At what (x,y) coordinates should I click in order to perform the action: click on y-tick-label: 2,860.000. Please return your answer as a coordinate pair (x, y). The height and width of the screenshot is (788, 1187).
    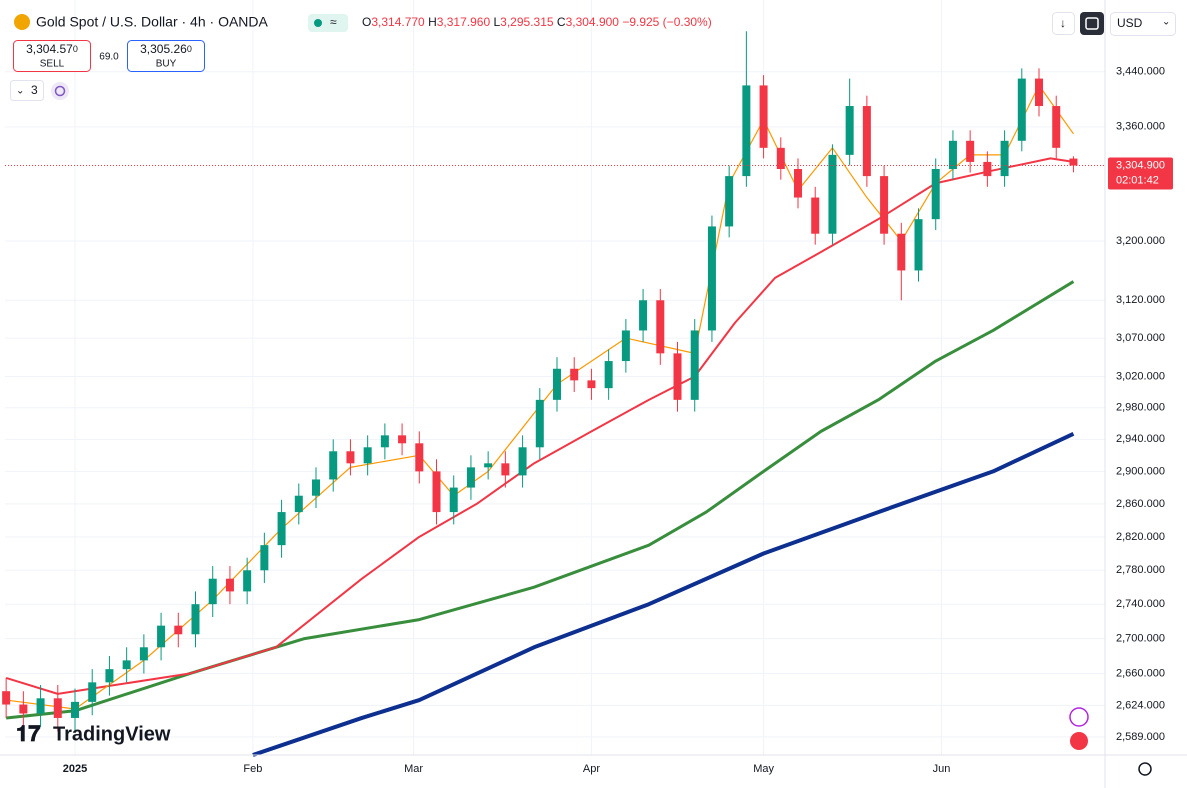
    Looking at the image, I should click on (1140, 504).